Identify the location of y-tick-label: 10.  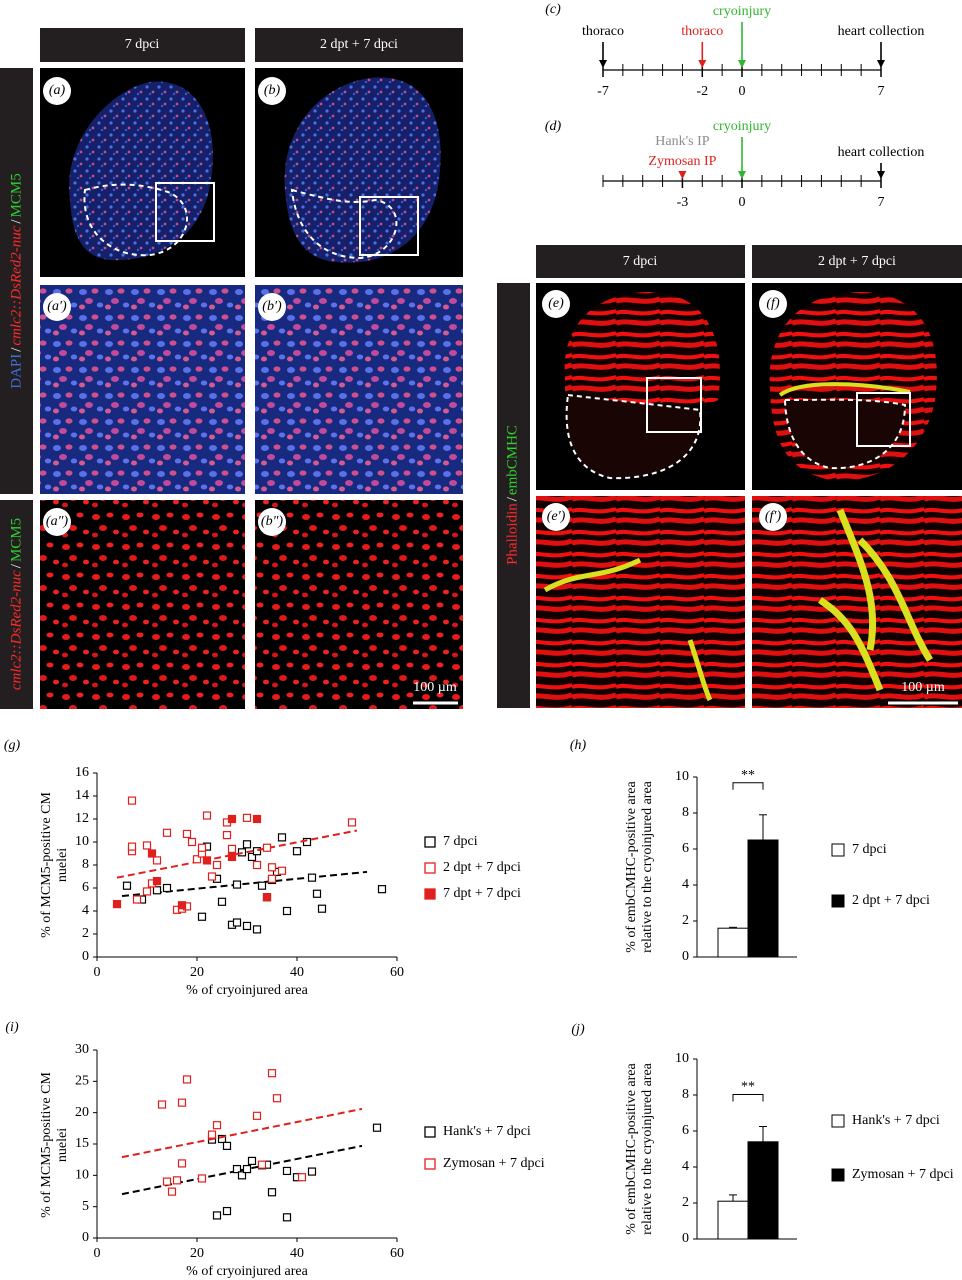
(82, 1175).